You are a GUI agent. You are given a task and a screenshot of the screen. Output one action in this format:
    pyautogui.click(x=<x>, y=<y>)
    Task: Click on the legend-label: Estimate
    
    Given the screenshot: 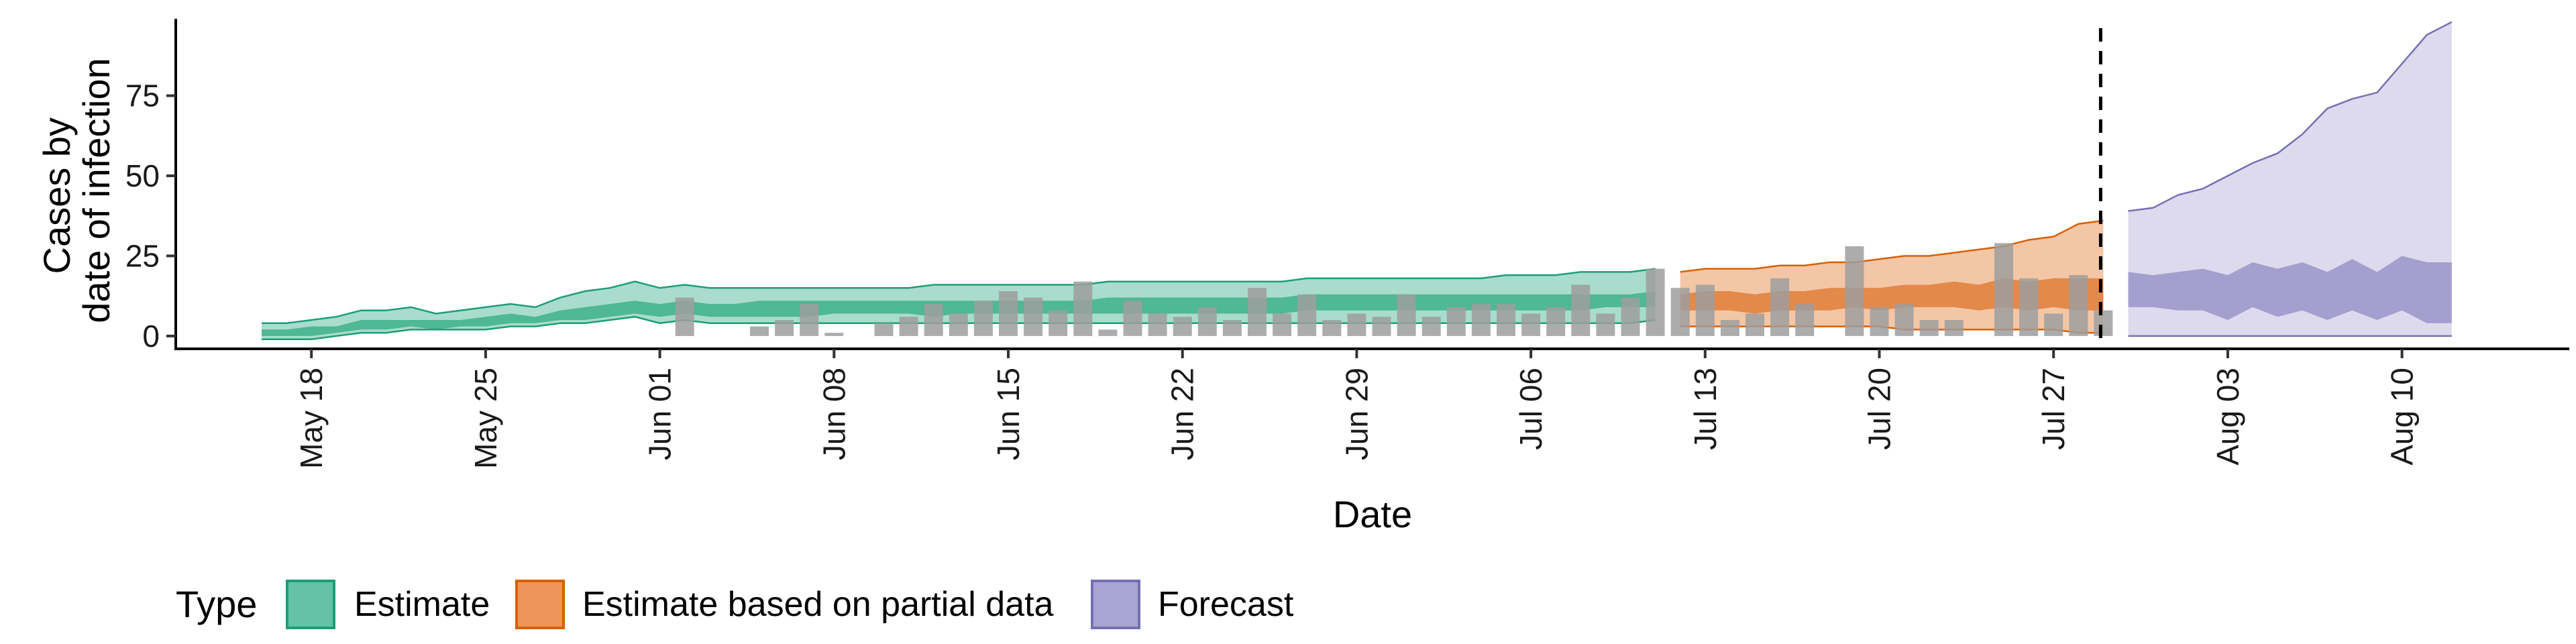 What is the action you would take?
    pyautogui.click(x=422, y=604)
    